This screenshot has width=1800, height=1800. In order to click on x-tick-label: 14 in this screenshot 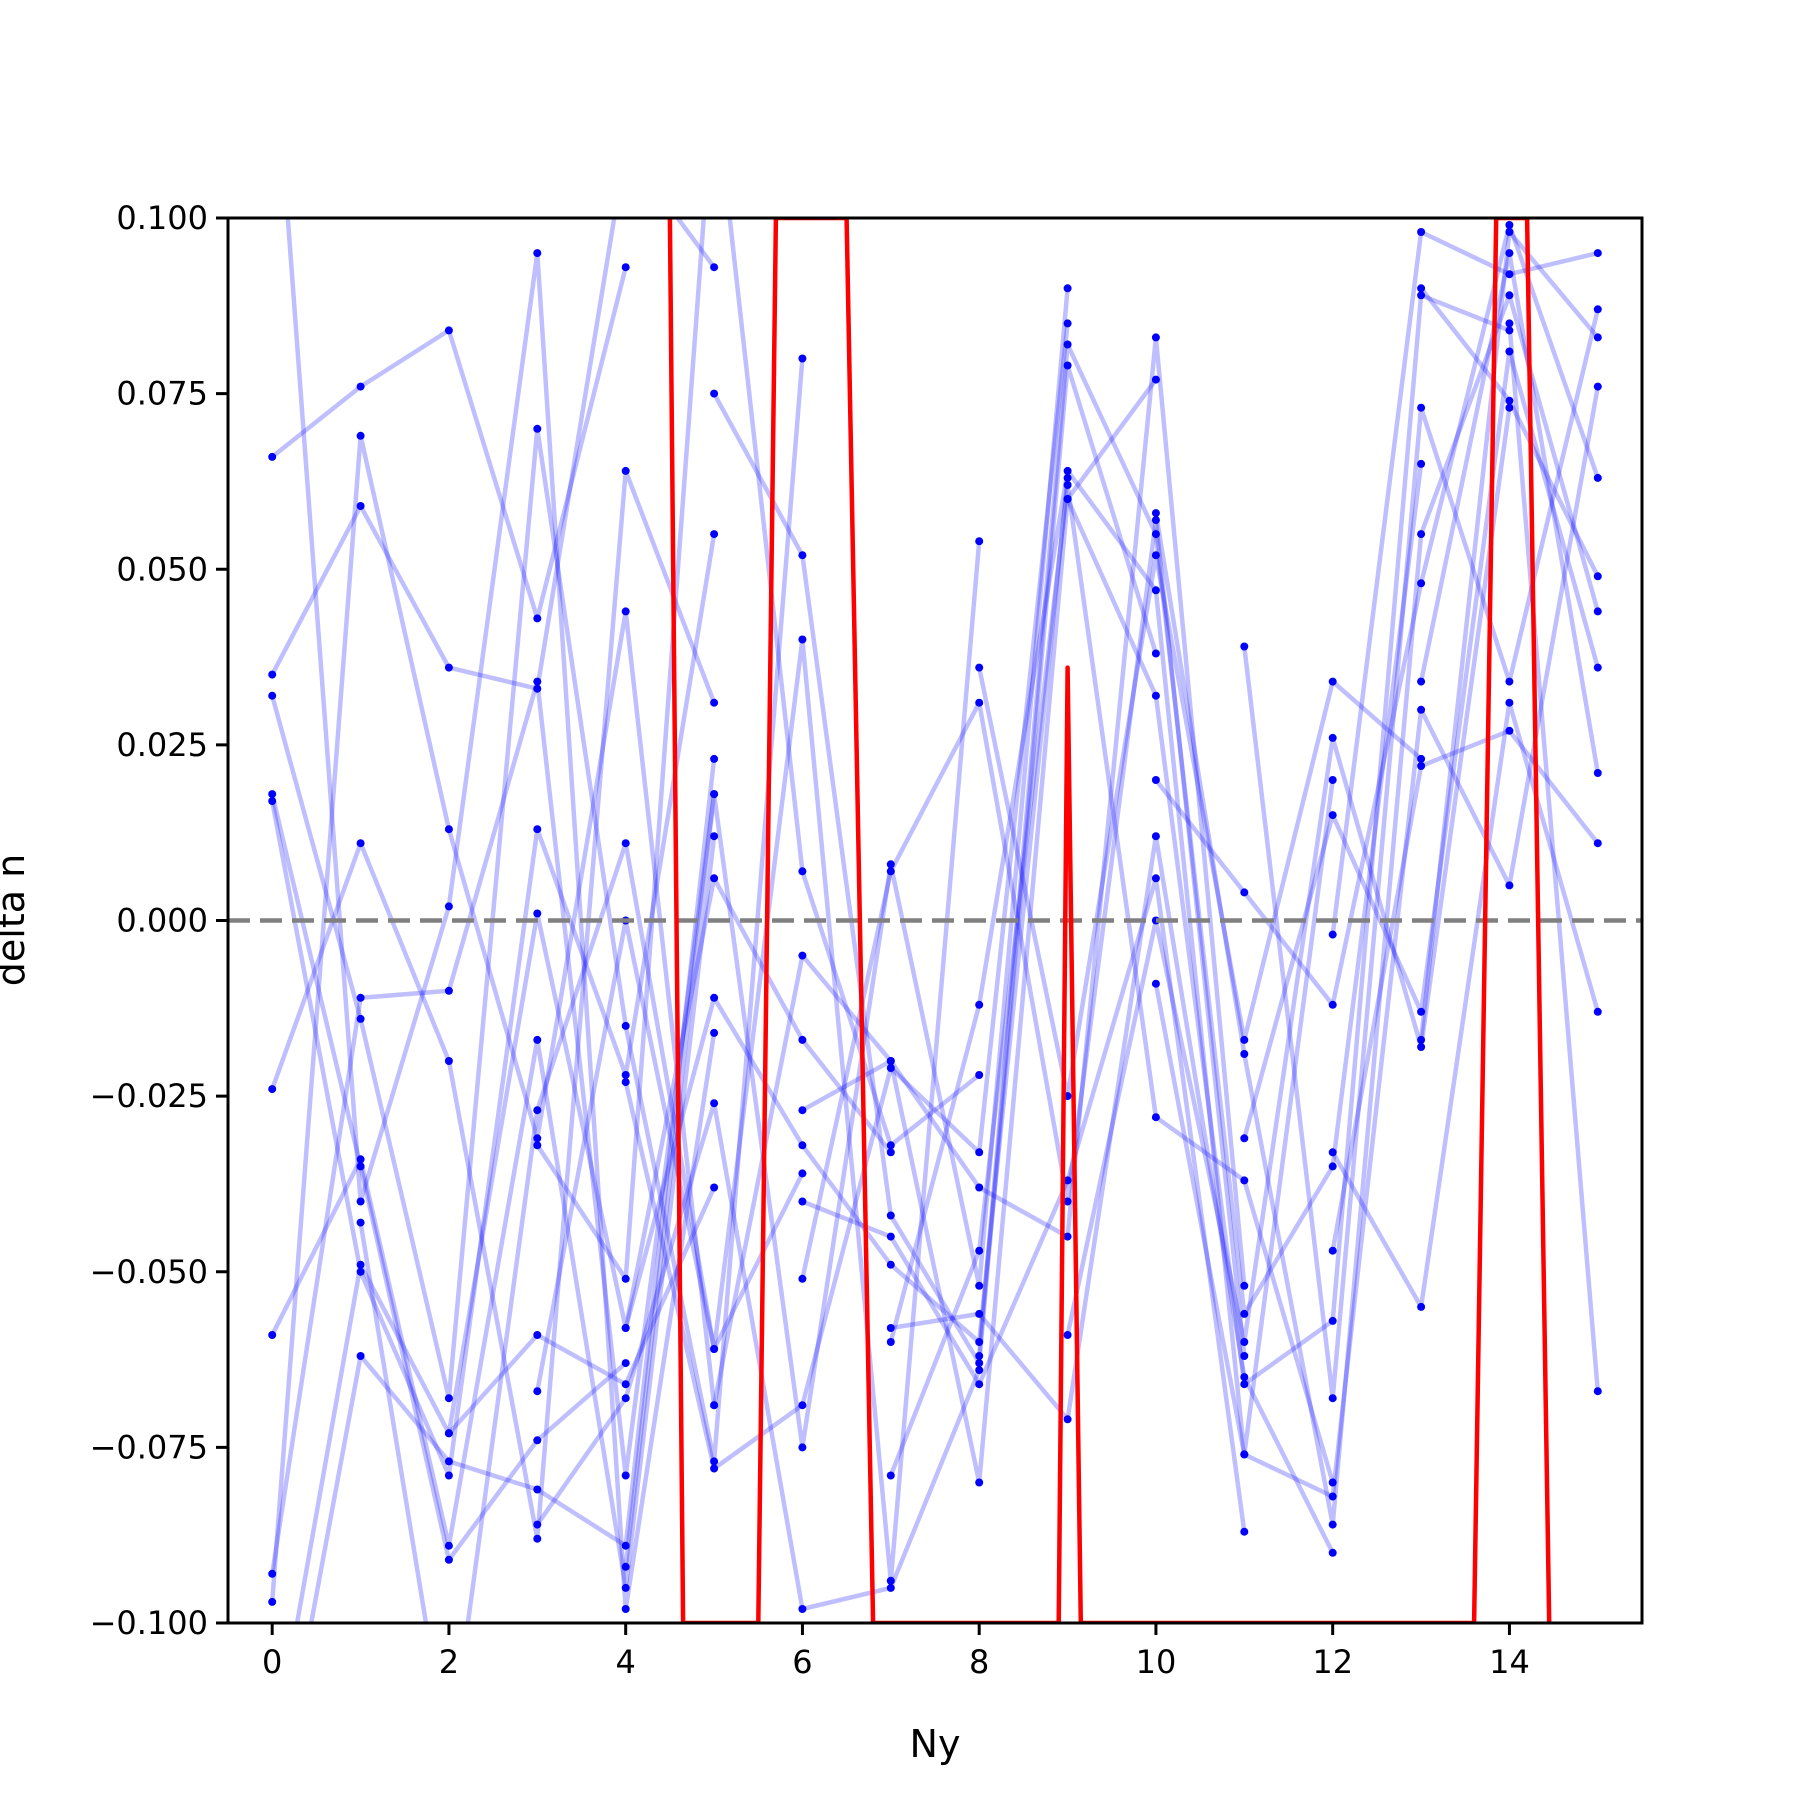, I will do `click(1509, 1662)`.